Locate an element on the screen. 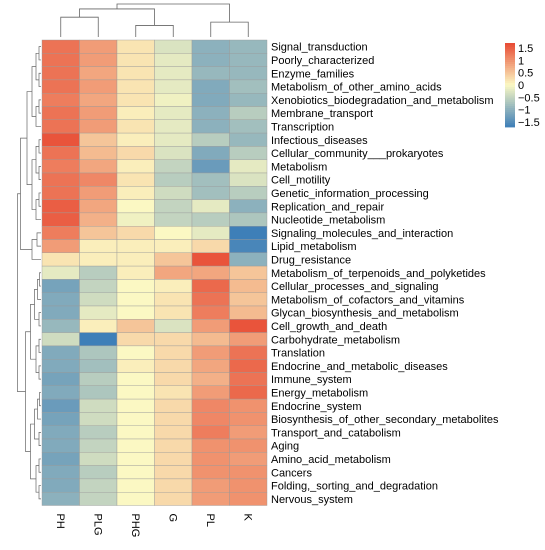 Image resolution: width=545 pixels, height=550 pixels. row-label: Aging is located at coordinates (285, 447).